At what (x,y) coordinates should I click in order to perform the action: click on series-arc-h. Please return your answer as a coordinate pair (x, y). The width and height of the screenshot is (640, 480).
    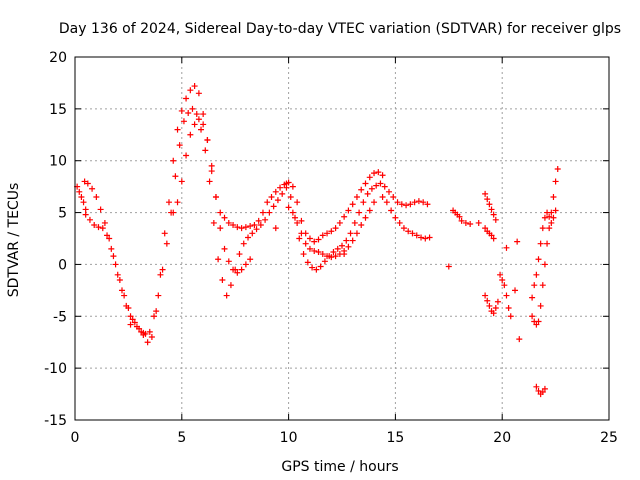
    Looking at the image, I should click on (462, 217).